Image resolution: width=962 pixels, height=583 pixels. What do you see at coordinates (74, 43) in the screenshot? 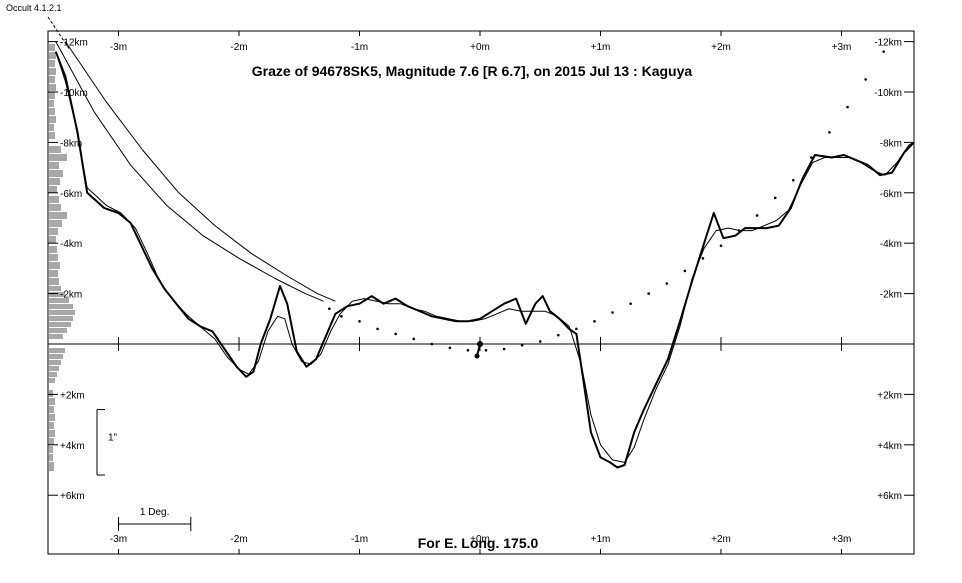
I see `y-tick-label-left: -12km` at bounding box center [74, 43].